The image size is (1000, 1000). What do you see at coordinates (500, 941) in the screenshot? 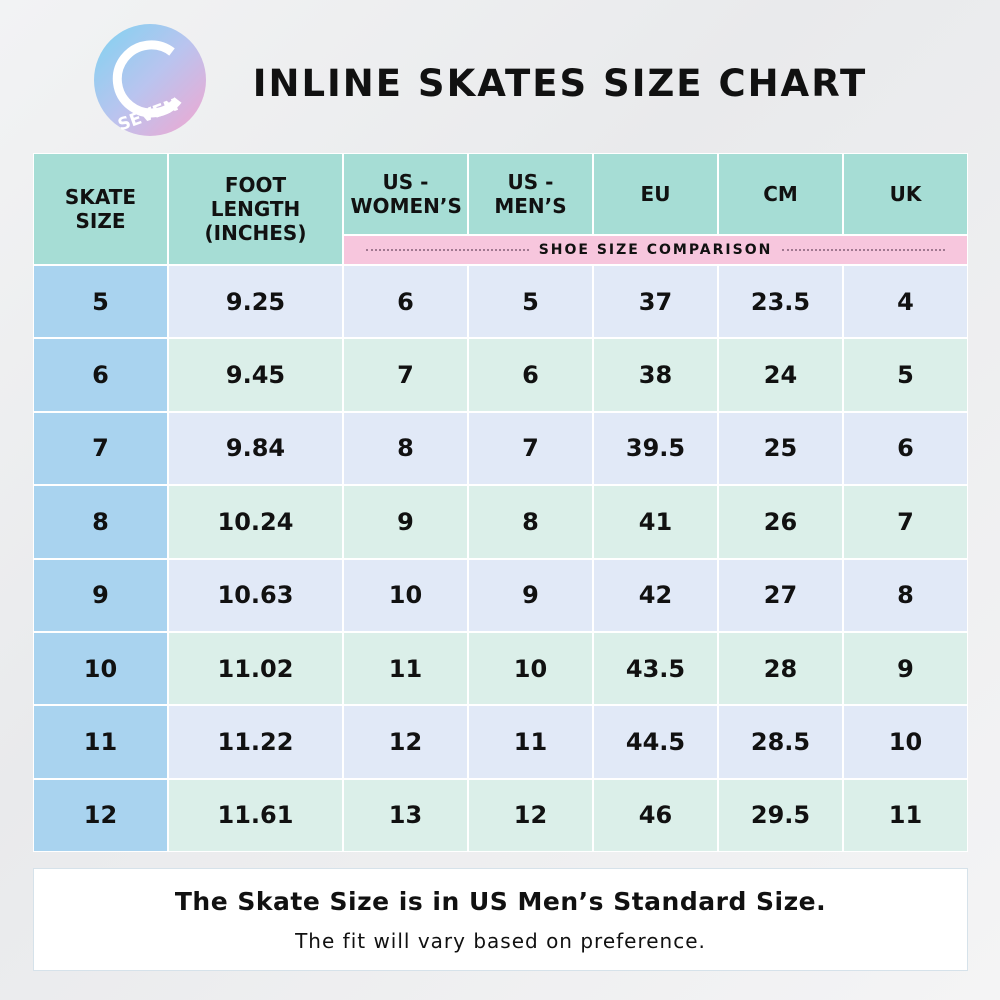
I see `footer-subnote: The fit will vary based on preference.` at bounding box center [500, 941].